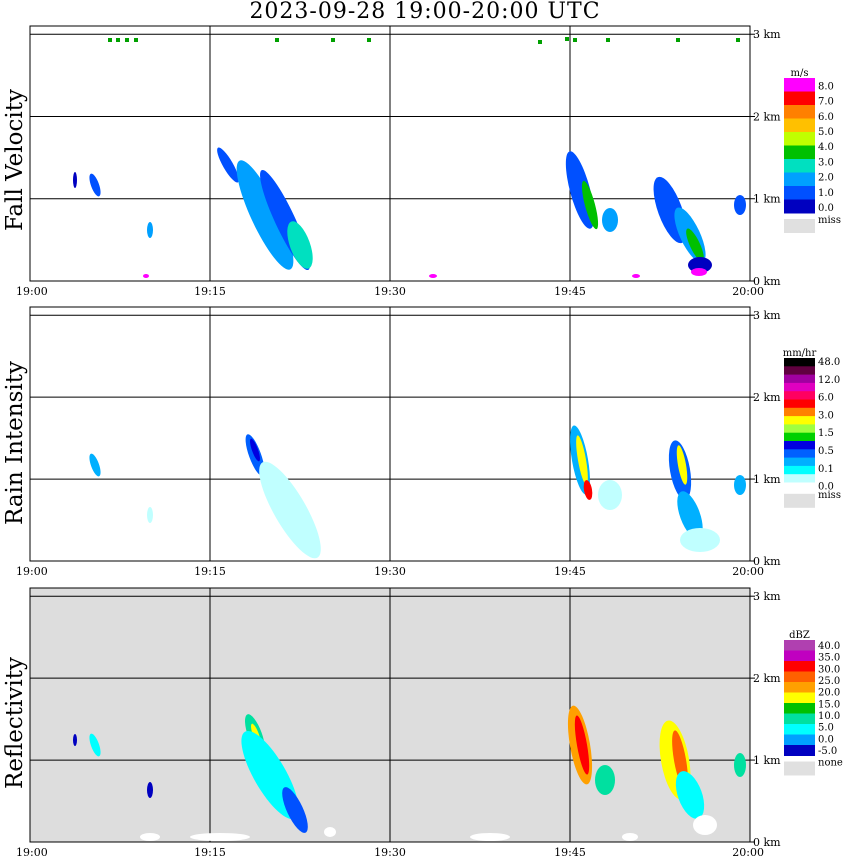 This screenshot has width=850, height=868. Describe the element at coordinates (800, 353) in the screenshot. I see `colorbar-unit: mm/hr` at that location.